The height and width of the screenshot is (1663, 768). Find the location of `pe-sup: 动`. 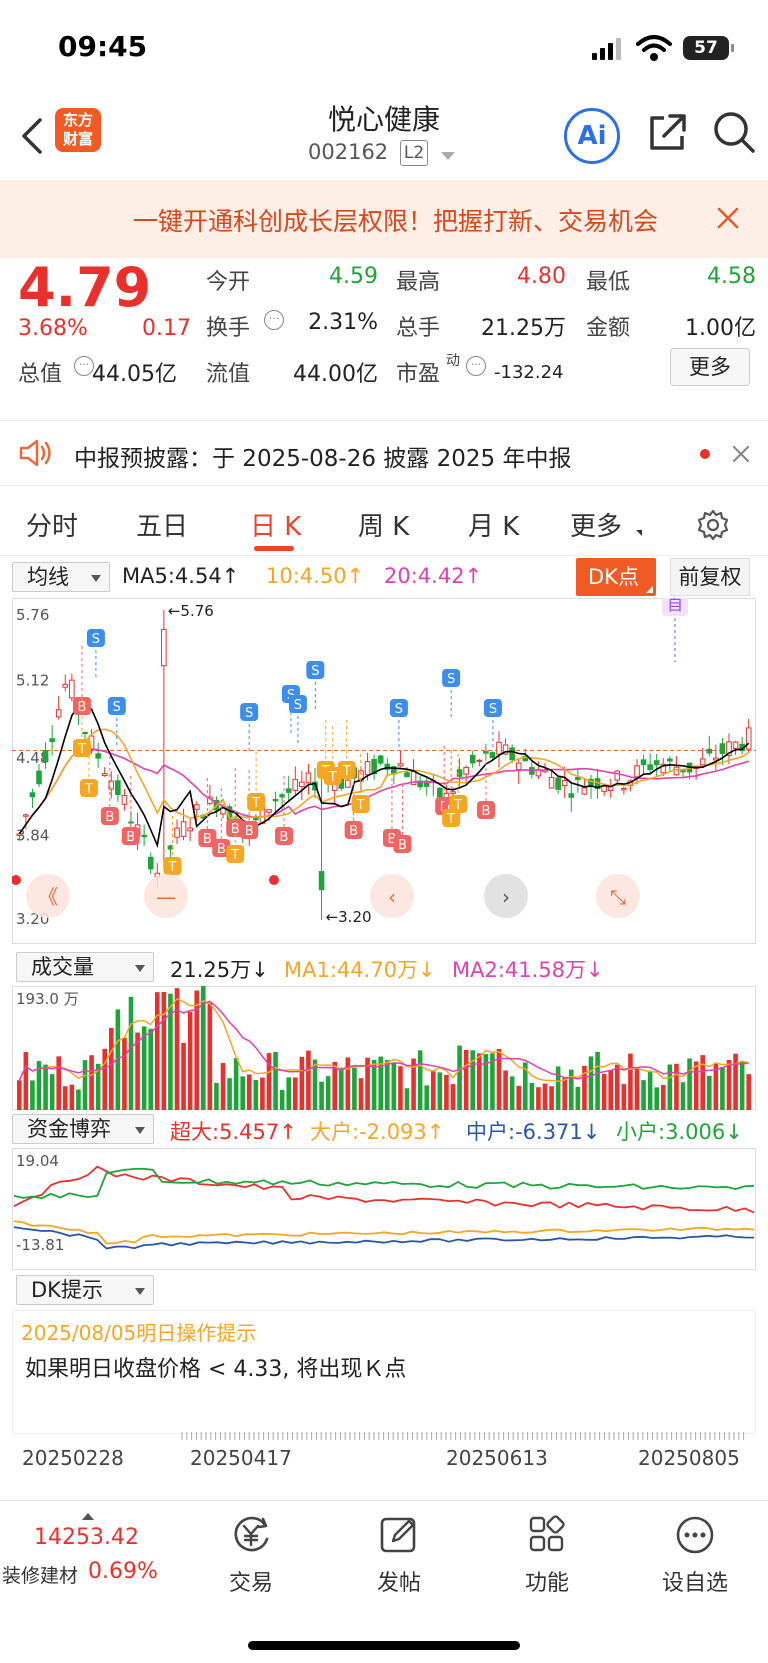

pe-sup: 动 is located at coordinates (453, 361).